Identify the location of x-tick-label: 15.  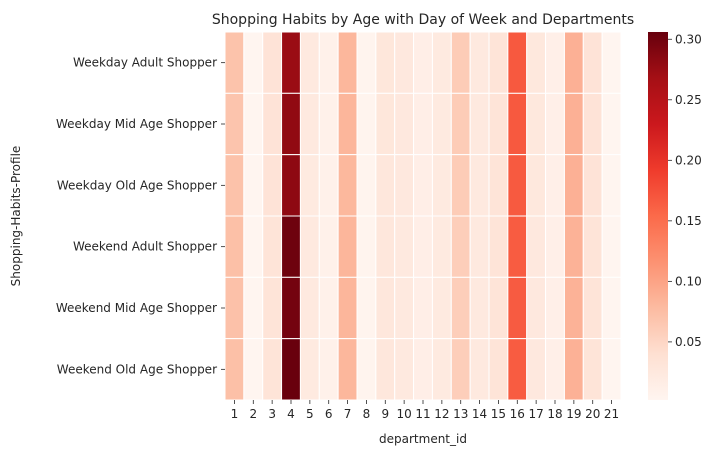
(498, 414).